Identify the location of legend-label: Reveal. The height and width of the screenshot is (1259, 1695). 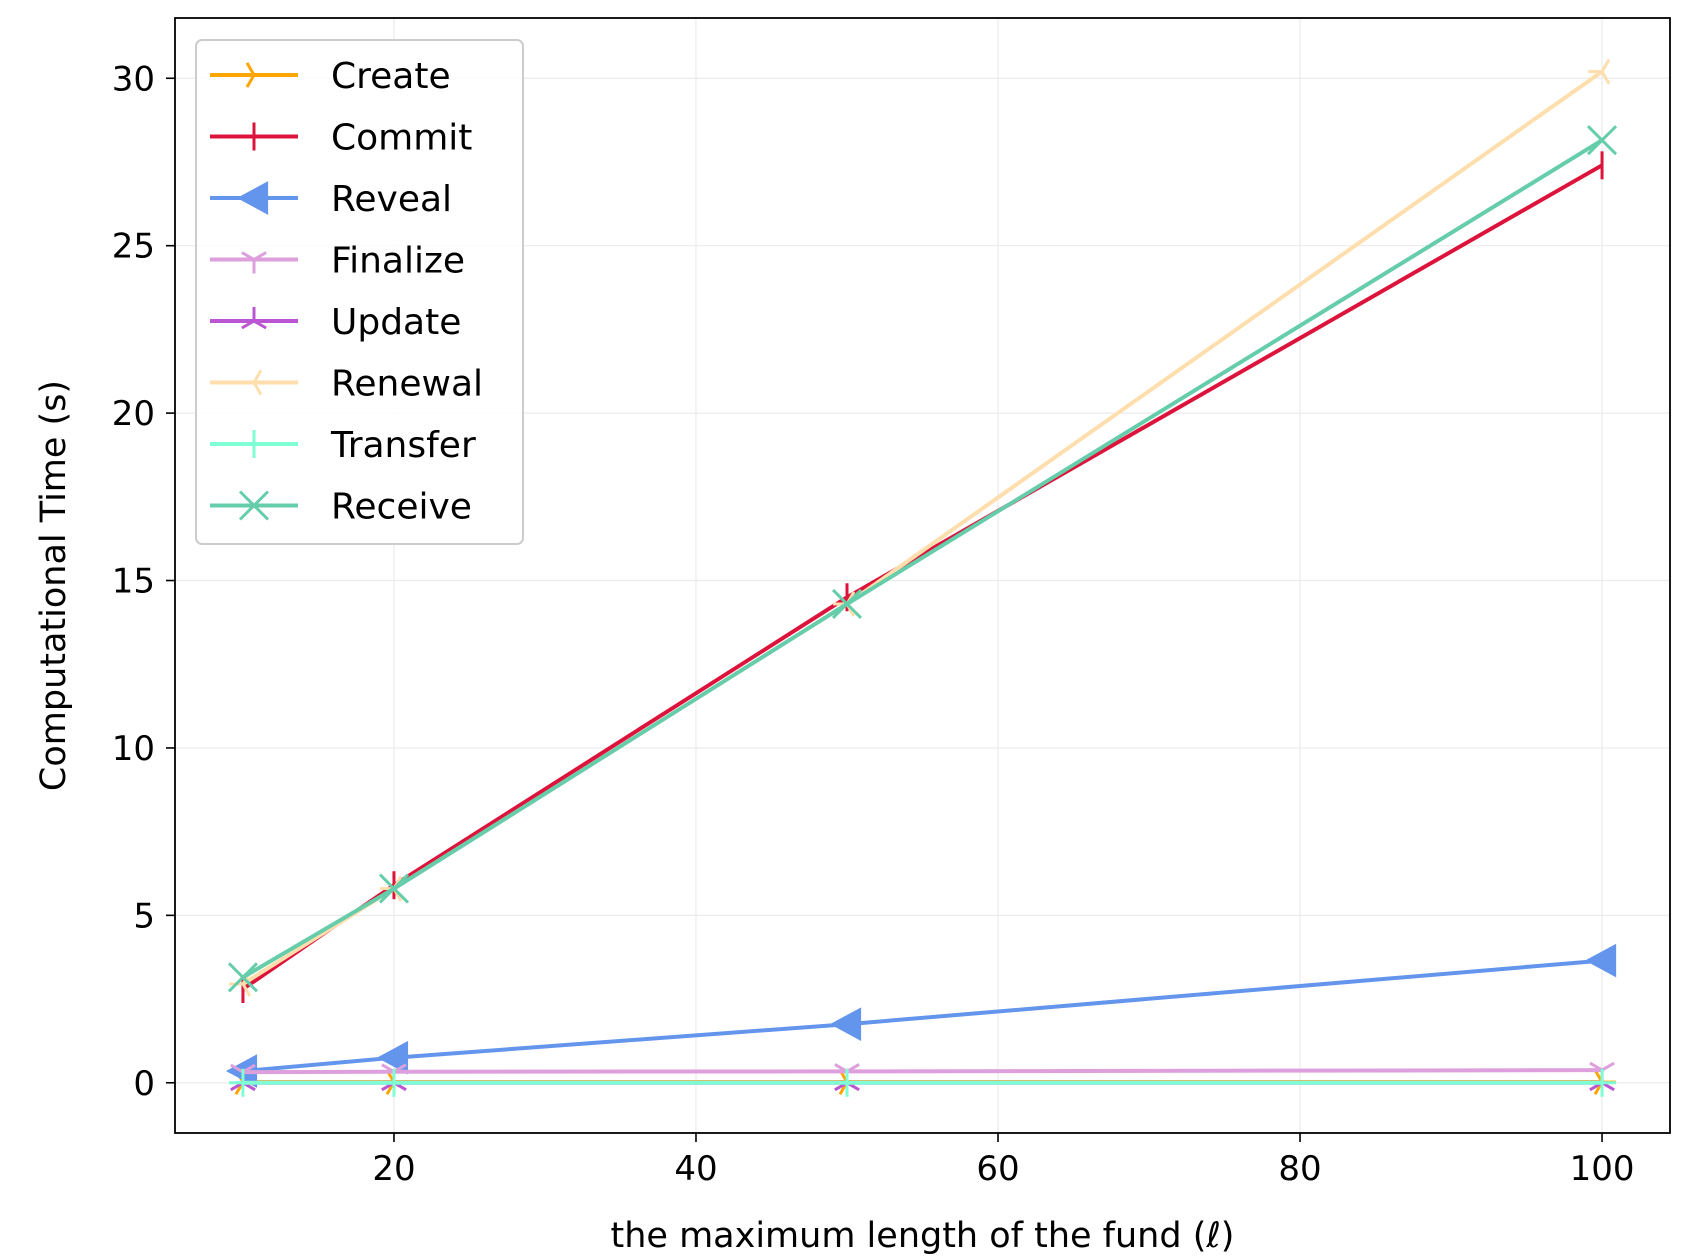
(391, 199).